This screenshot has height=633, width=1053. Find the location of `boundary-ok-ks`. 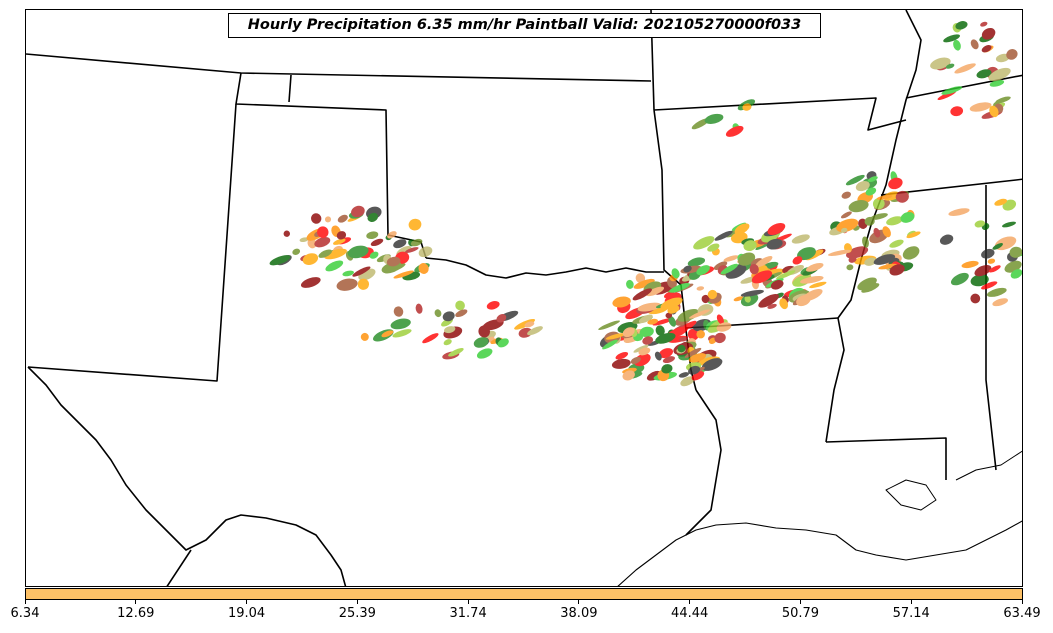

boundary-ok-ks is located at coordinates (780, 114).